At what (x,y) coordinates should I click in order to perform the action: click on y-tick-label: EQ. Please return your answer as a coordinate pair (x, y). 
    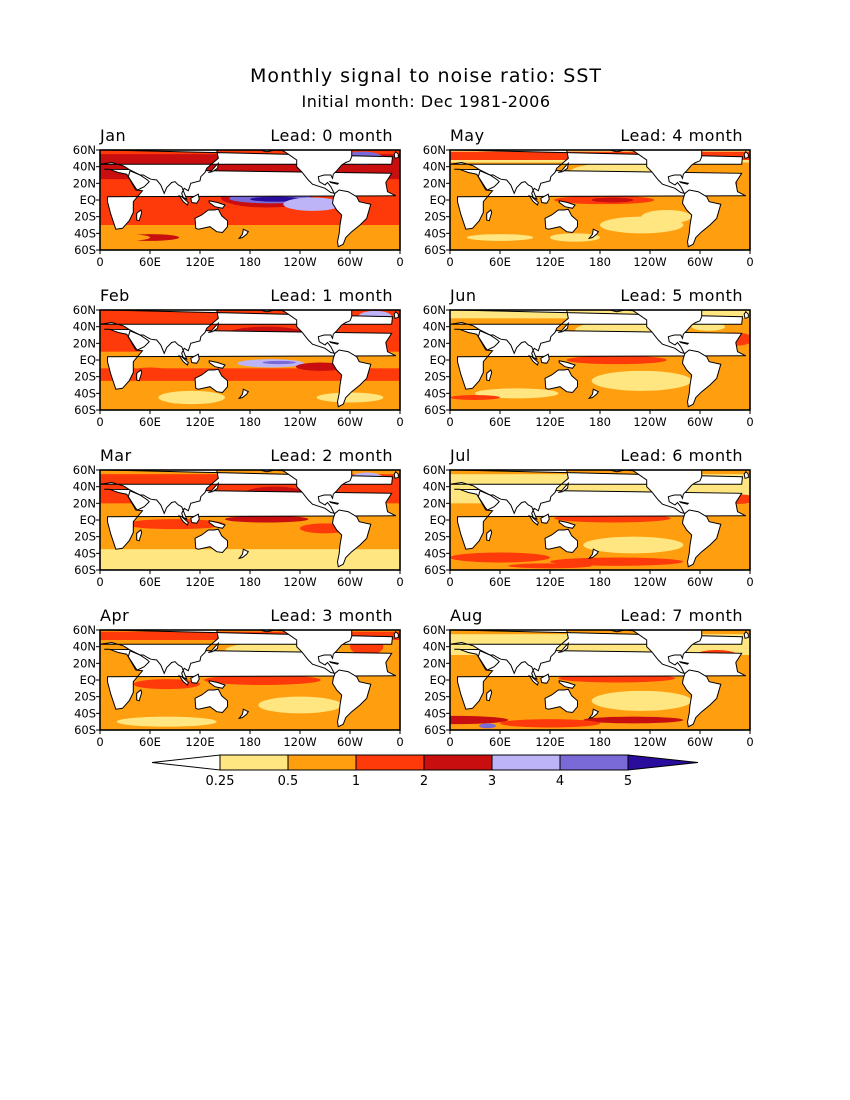
    Looking at the image, I should click on (88, 200).